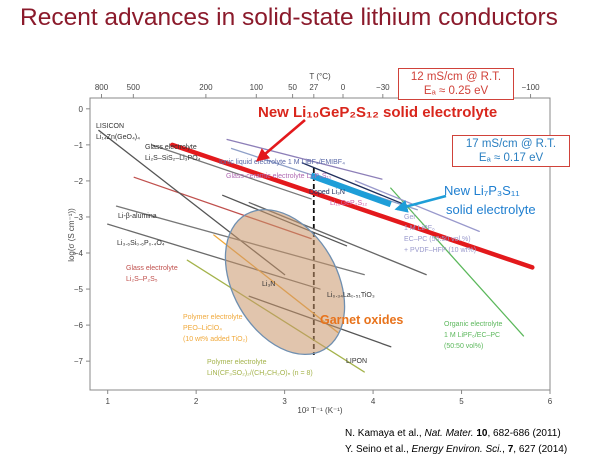  Describe the element at coordinates (110, 126) in the screenshot. I see `plot-label-lisicon: LISICON` at that location.